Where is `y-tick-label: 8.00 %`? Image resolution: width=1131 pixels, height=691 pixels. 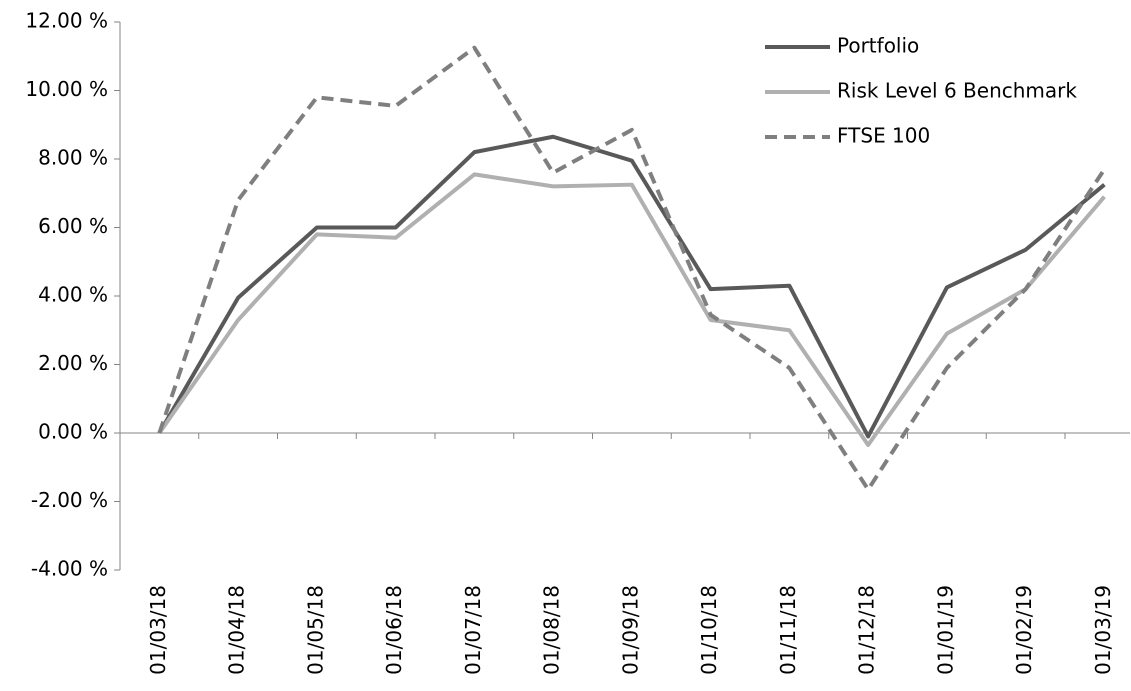 y-tick-label: 8.00 % is located at coordinates (73, 158).